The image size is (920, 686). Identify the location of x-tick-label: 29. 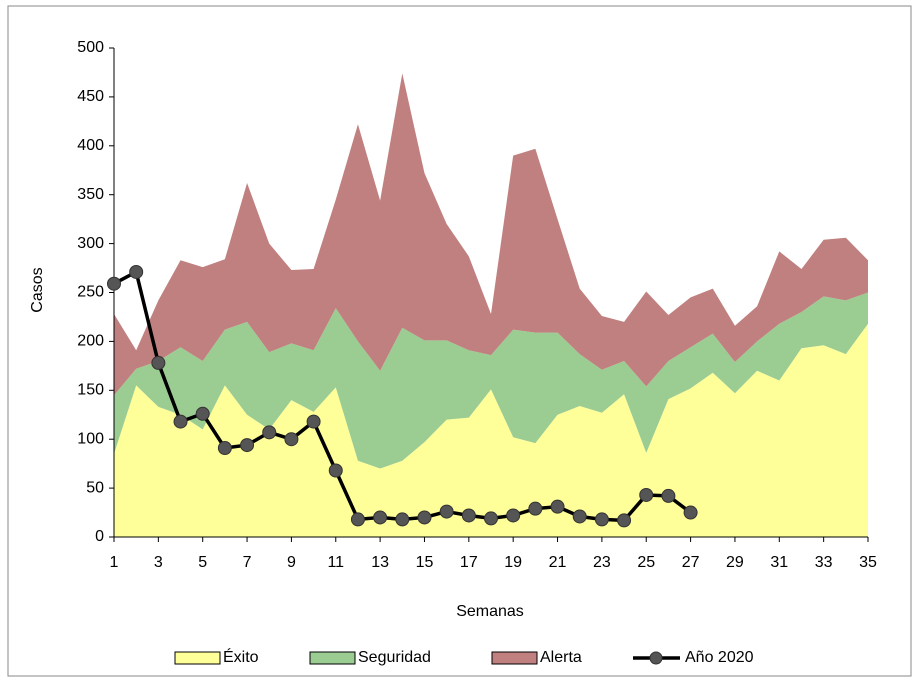
(735, 562).